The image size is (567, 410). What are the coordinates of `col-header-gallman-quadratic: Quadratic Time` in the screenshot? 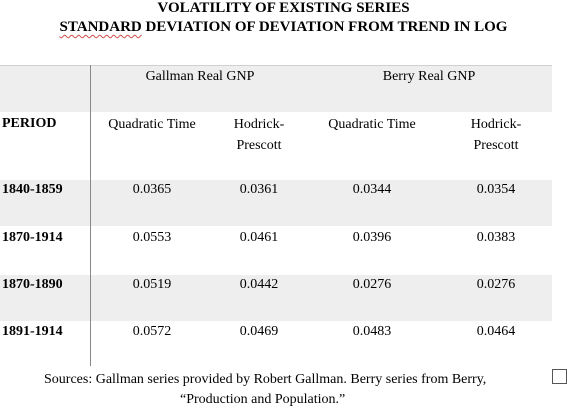 It's located at (152, 124).